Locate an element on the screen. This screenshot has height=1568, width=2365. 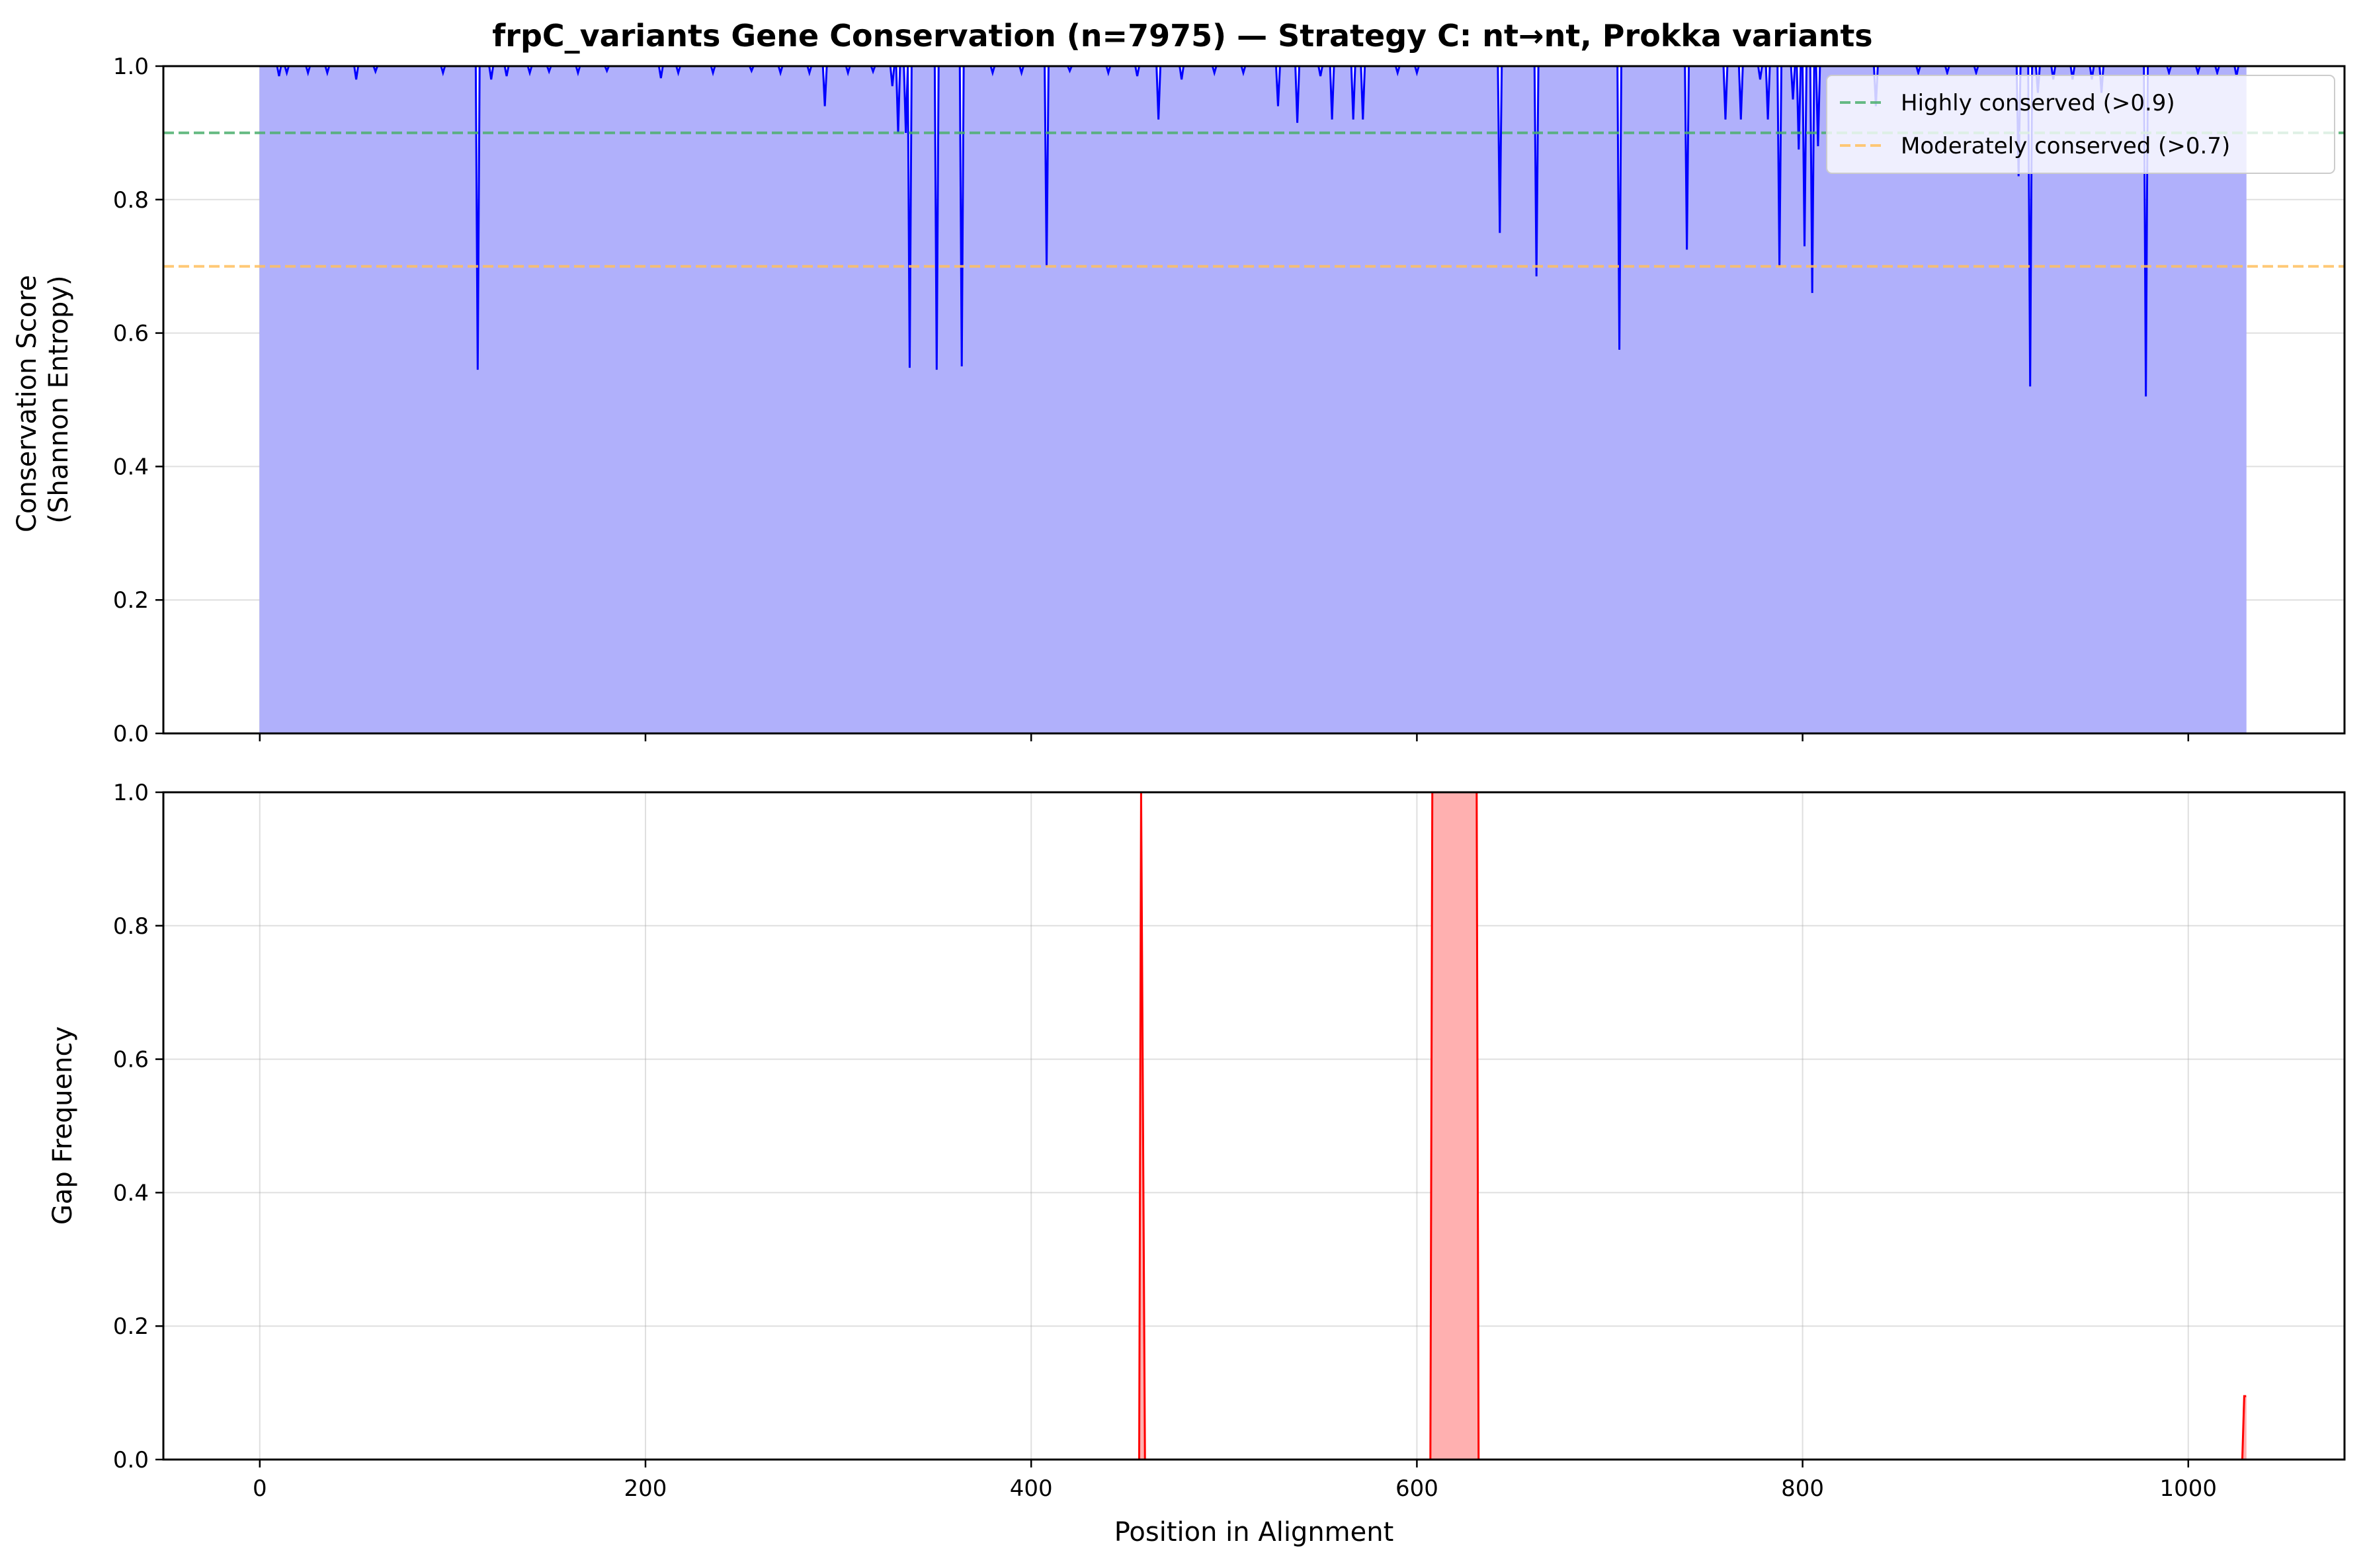
x-tick-label: 400 is located at coordinates (1031, 1488).